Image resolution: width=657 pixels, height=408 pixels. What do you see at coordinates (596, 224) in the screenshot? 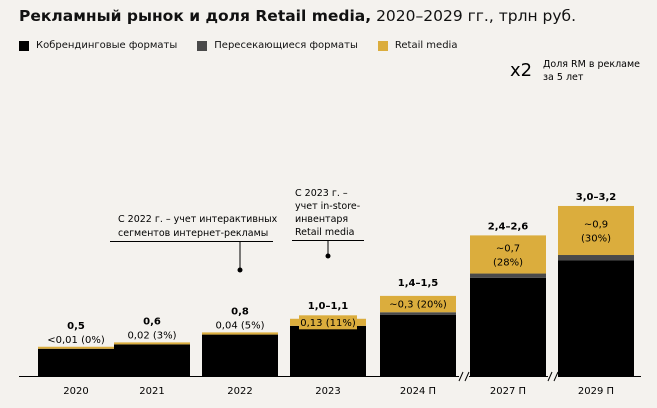
I see `retail-media-value-label: ~0,9` at bounding box center [596, 224].